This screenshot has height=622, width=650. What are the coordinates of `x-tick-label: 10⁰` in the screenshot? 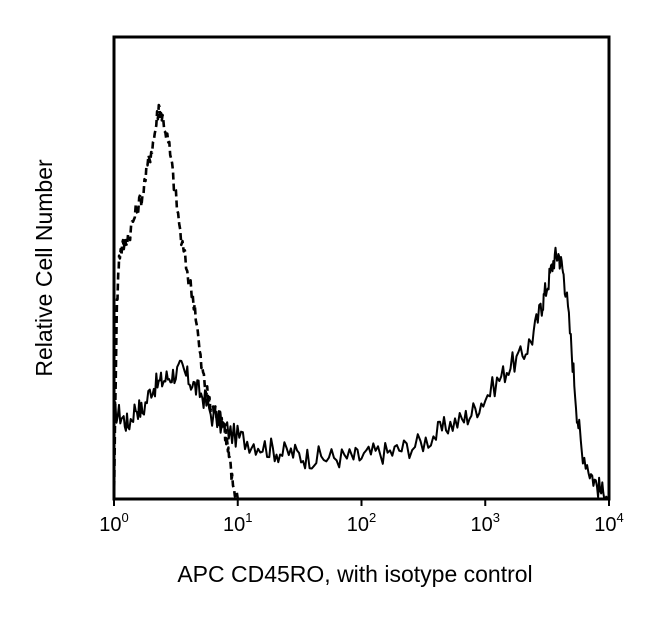 It's located at (113, 523).